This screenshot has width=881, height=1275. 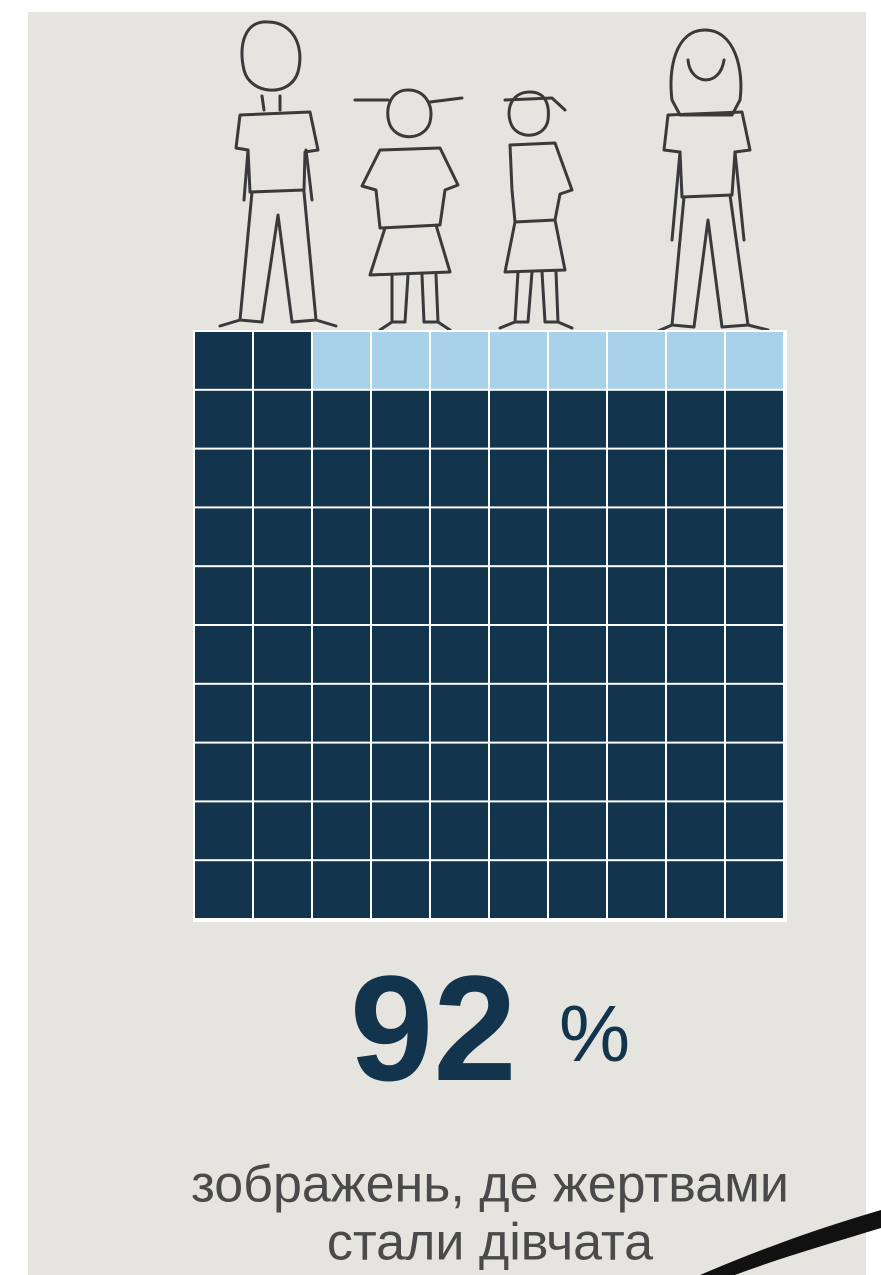 I want to click on value-label: 92 %, so click(x=490, y=1028).